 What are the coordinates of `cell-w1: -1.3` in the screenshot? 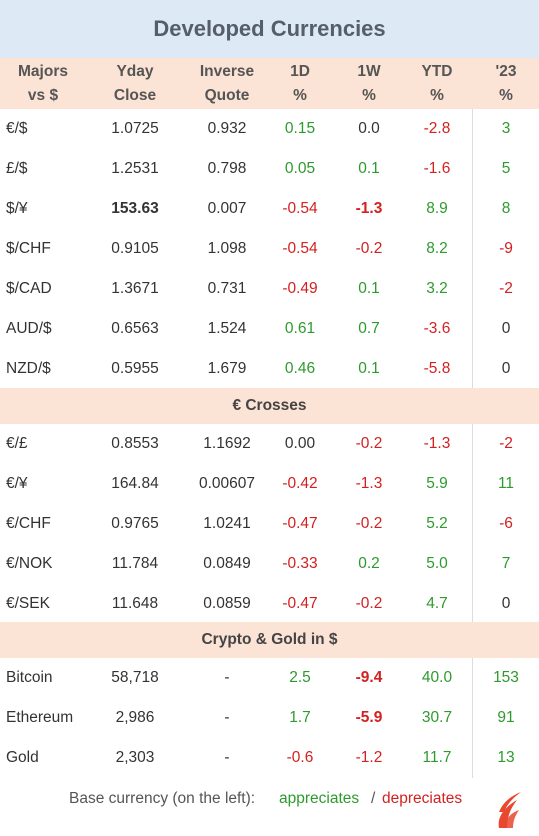 It's located at (369, 208).